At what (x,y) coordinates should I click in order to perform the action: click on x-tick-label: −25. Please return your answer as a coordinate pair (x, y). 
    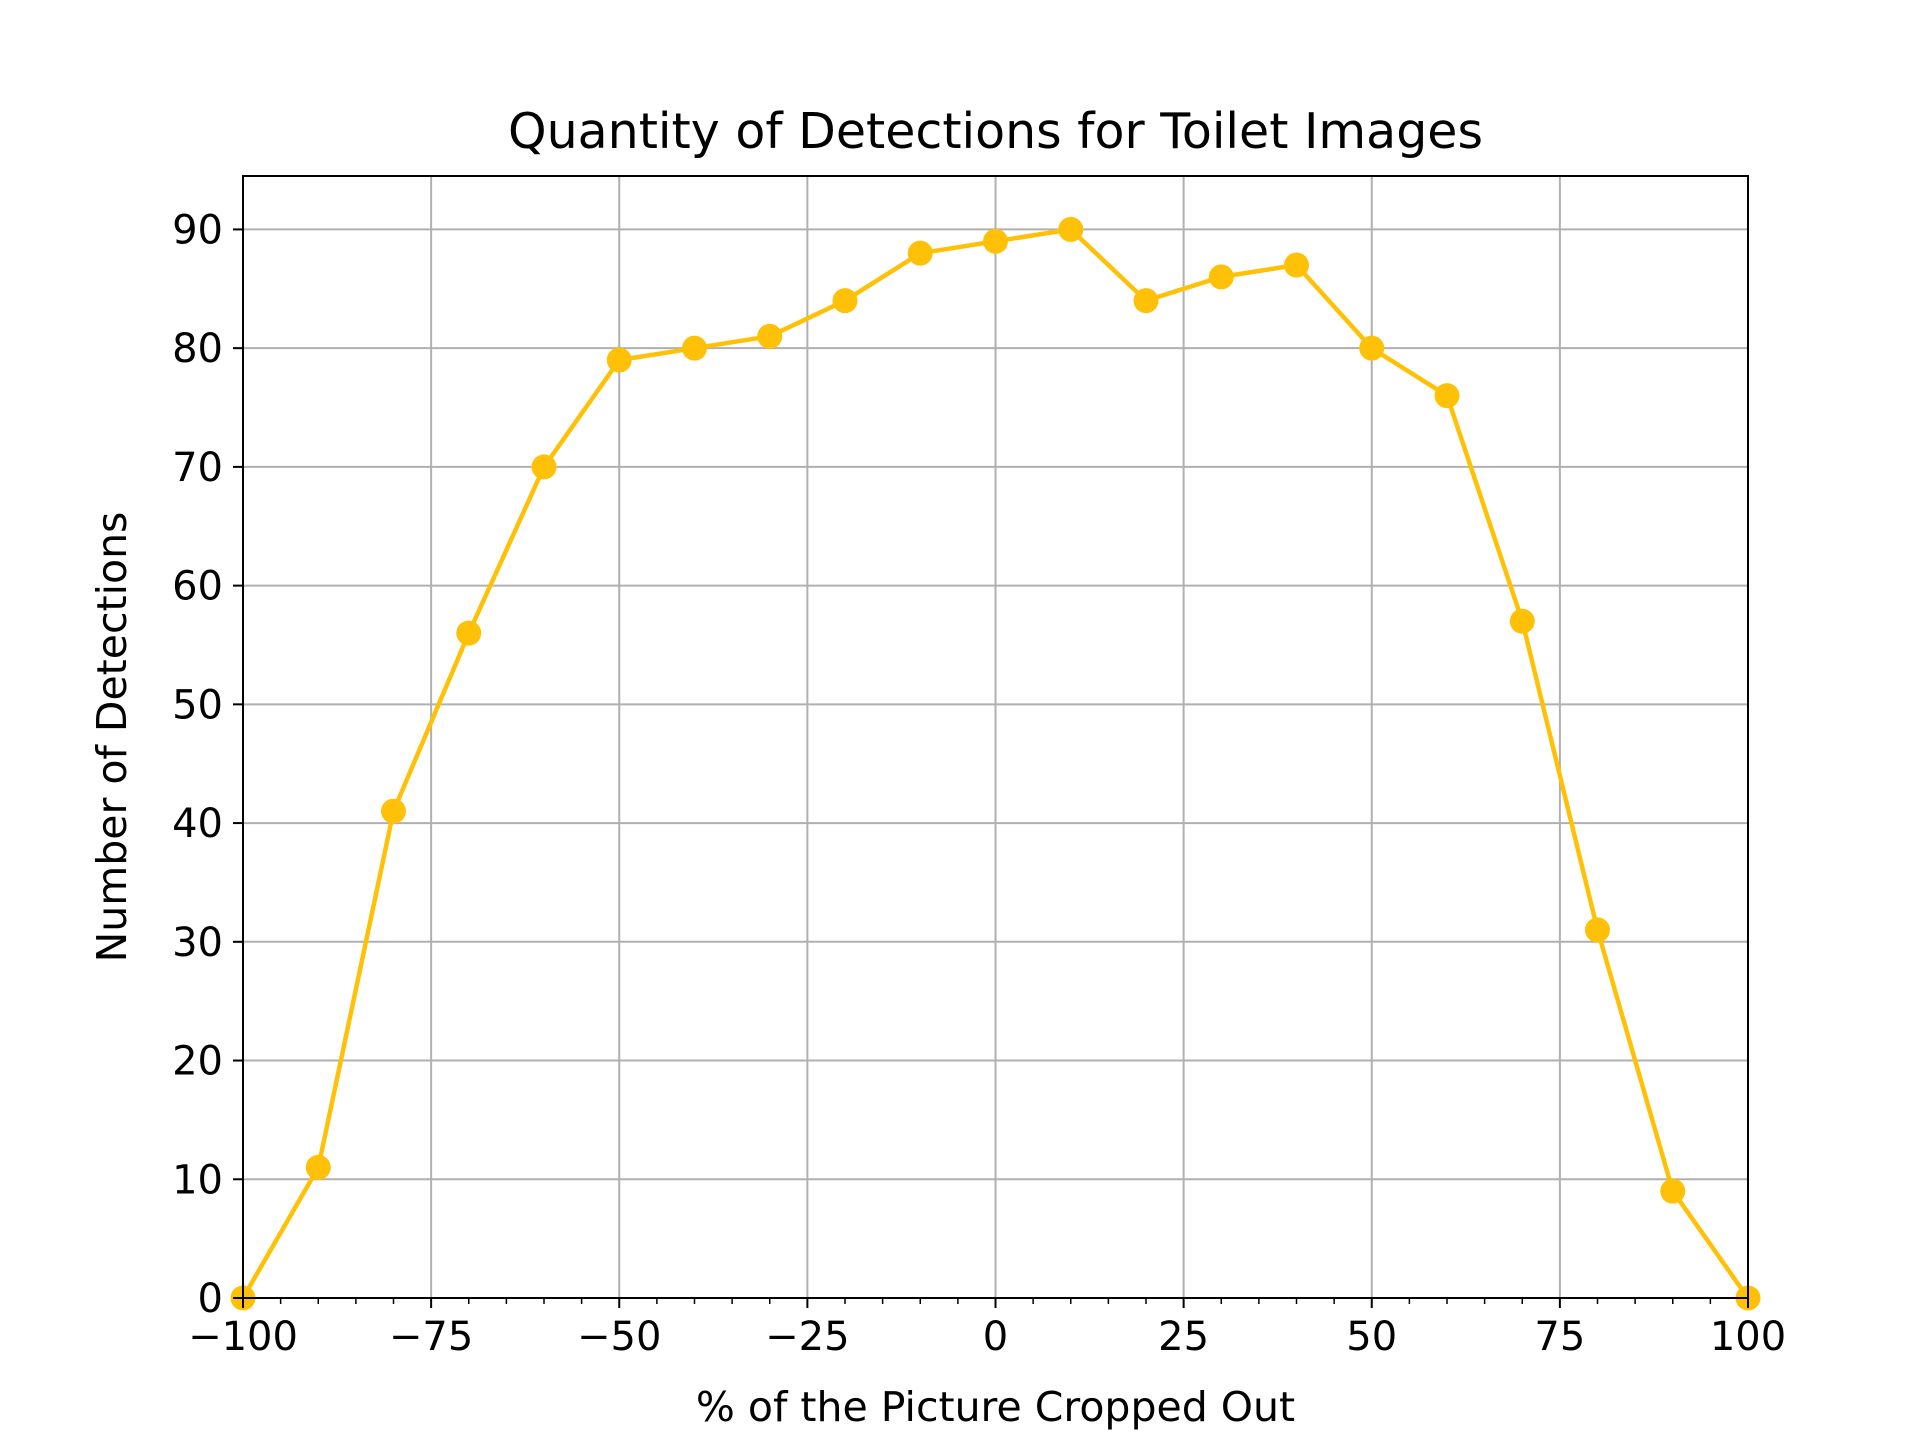
    Looking at the image, I should click on (807, 1337).